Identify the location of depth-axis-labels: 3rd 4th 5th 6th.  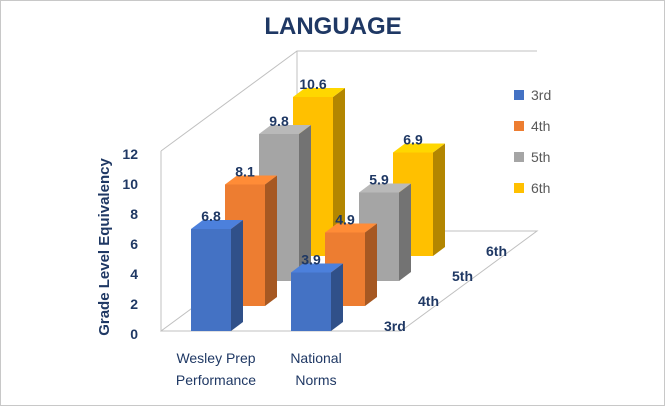
(445, 288).